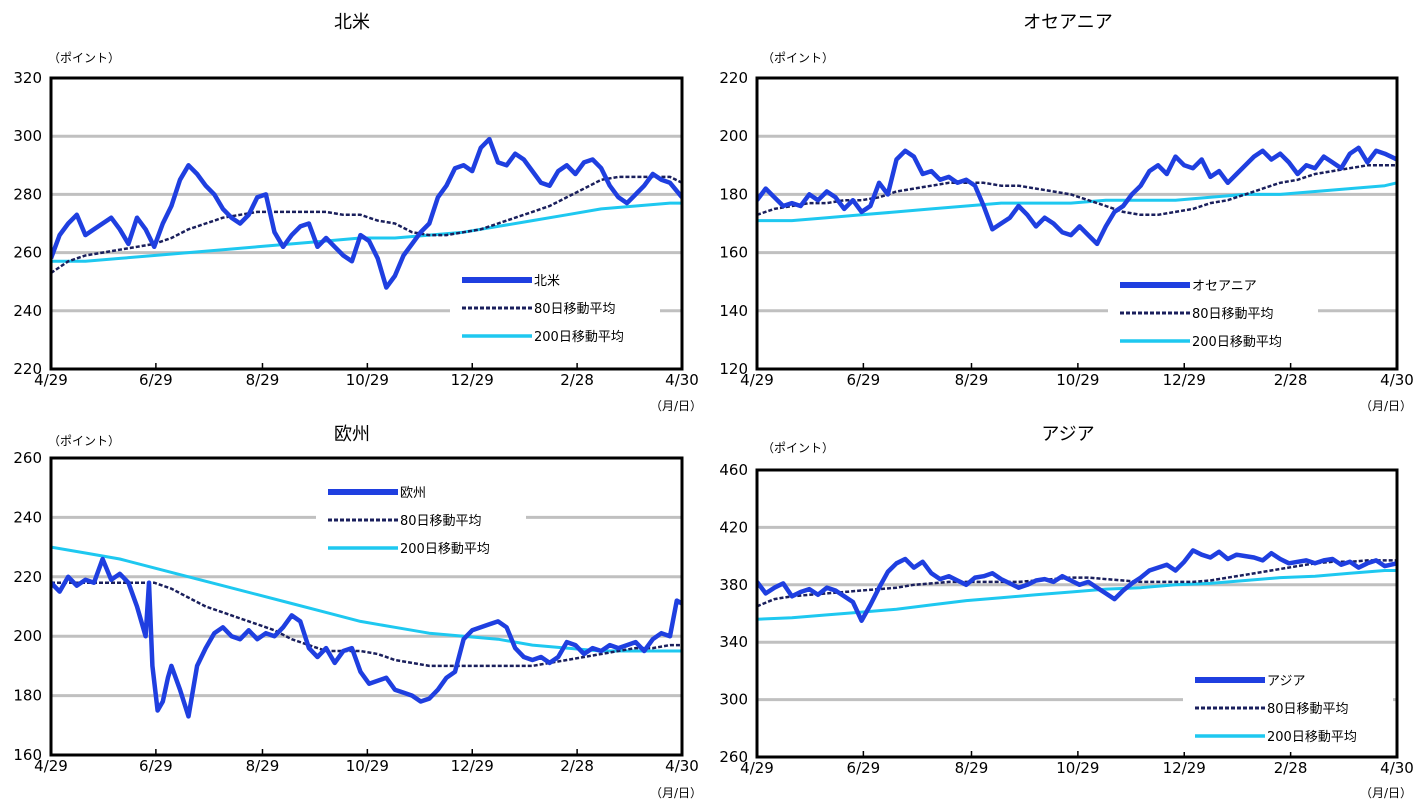 The image size is (1416, 808). Describe the element at coordinates (547, 281) in the screenshot. I see `legend-label: 北米` at that location.